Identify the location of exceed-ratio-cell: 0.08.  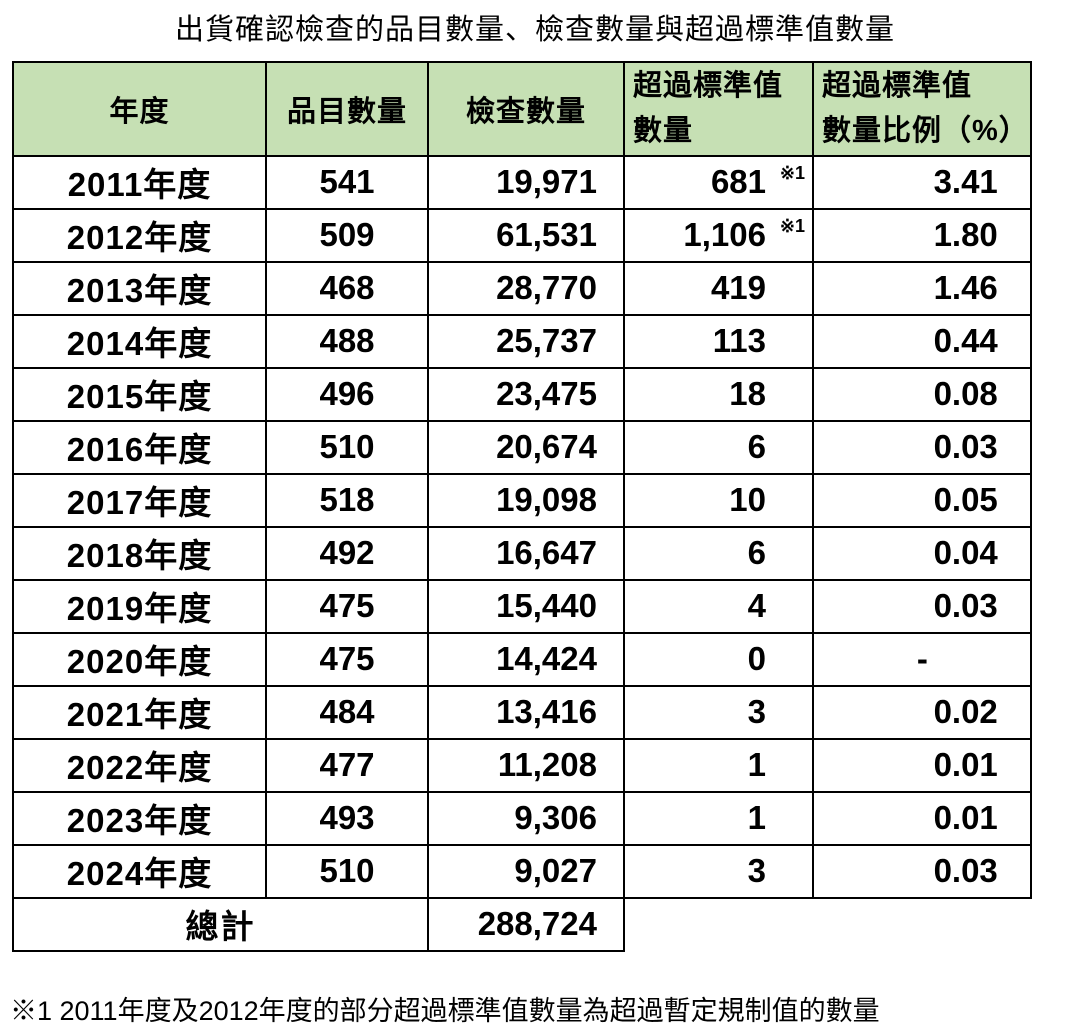
(922, 394).